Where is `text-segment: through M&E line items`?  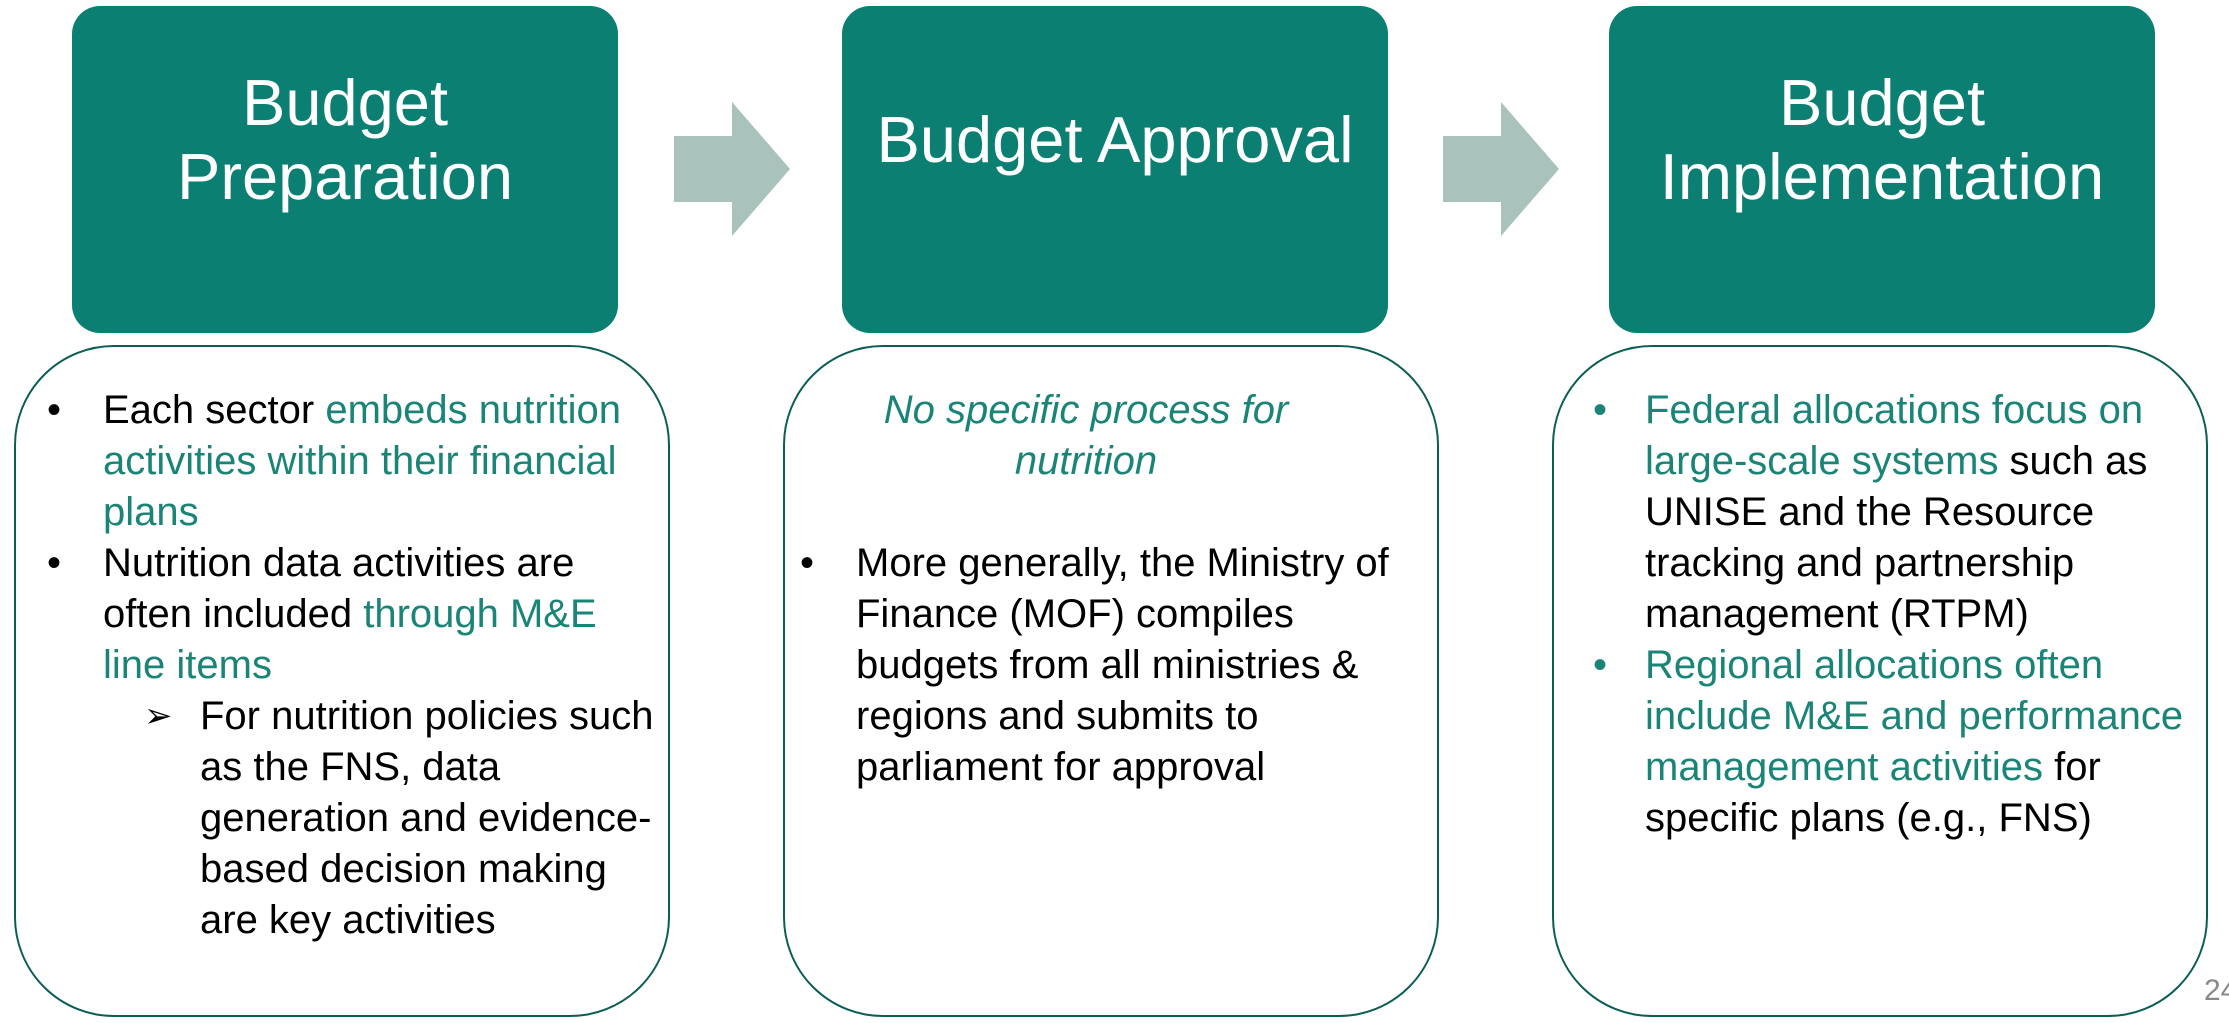 text-segment: through M&E line items is located at coordinates (350, 639).